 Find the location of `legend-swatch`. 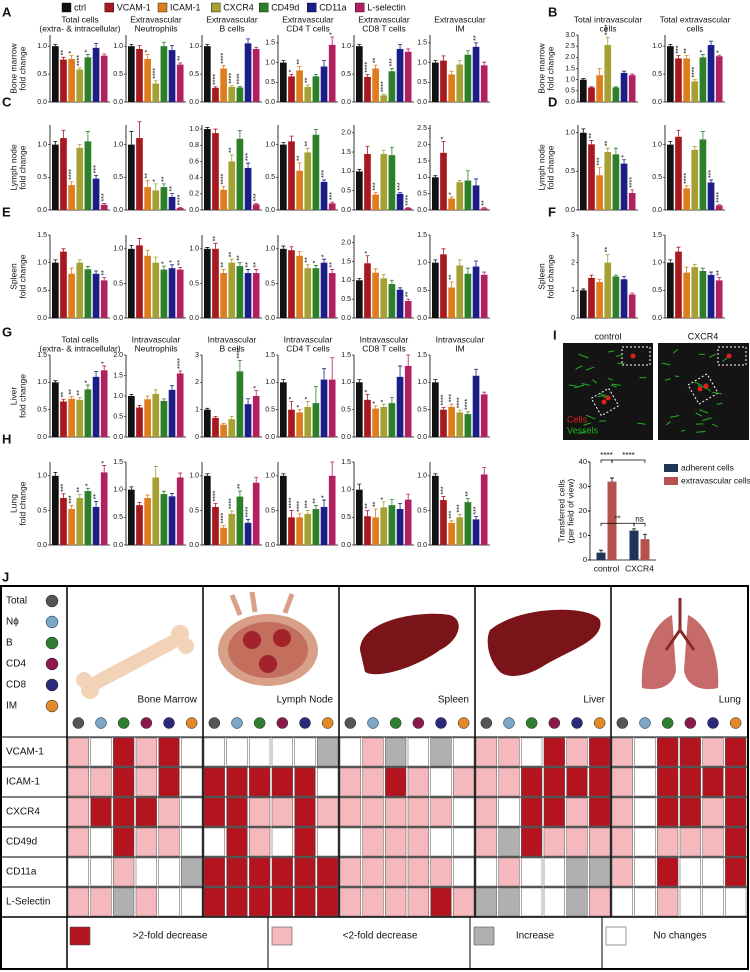

legend-swatch is located at coordinates (264, 7).